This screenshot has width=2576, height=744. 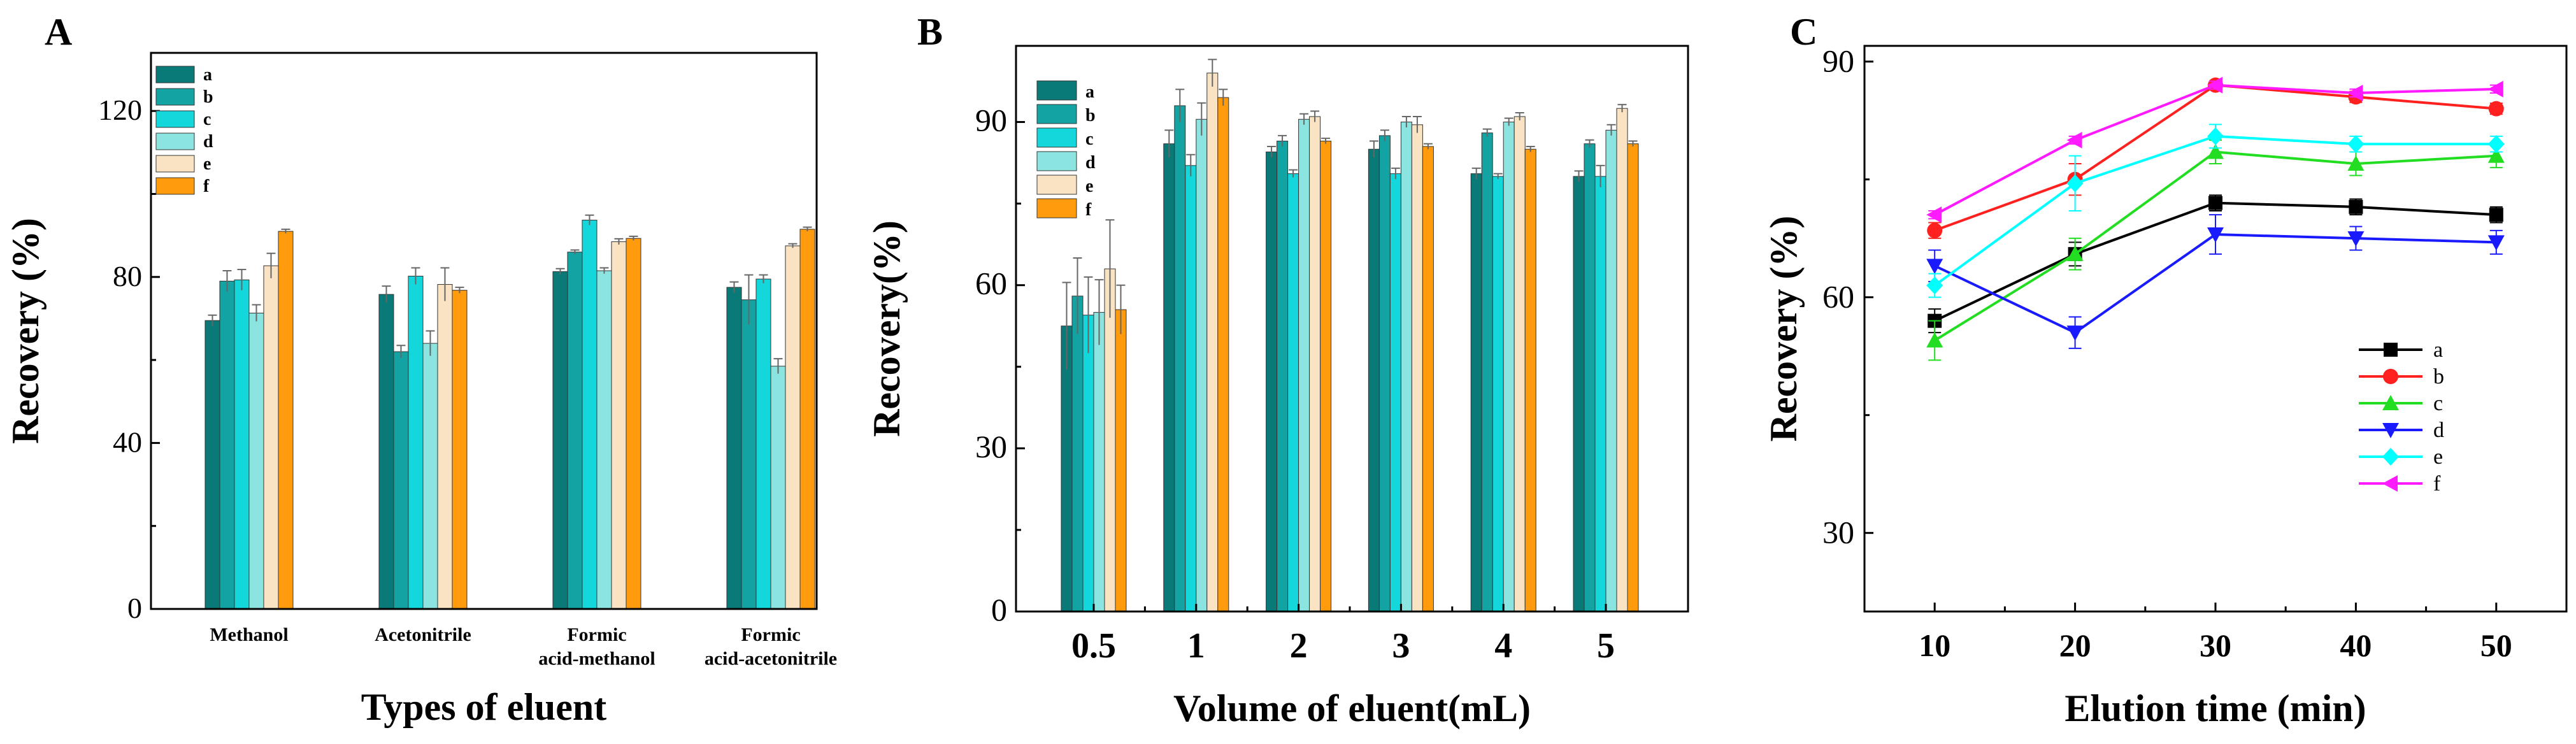 I want to click on x-category-label: 2, so click(x=1299, y=646).